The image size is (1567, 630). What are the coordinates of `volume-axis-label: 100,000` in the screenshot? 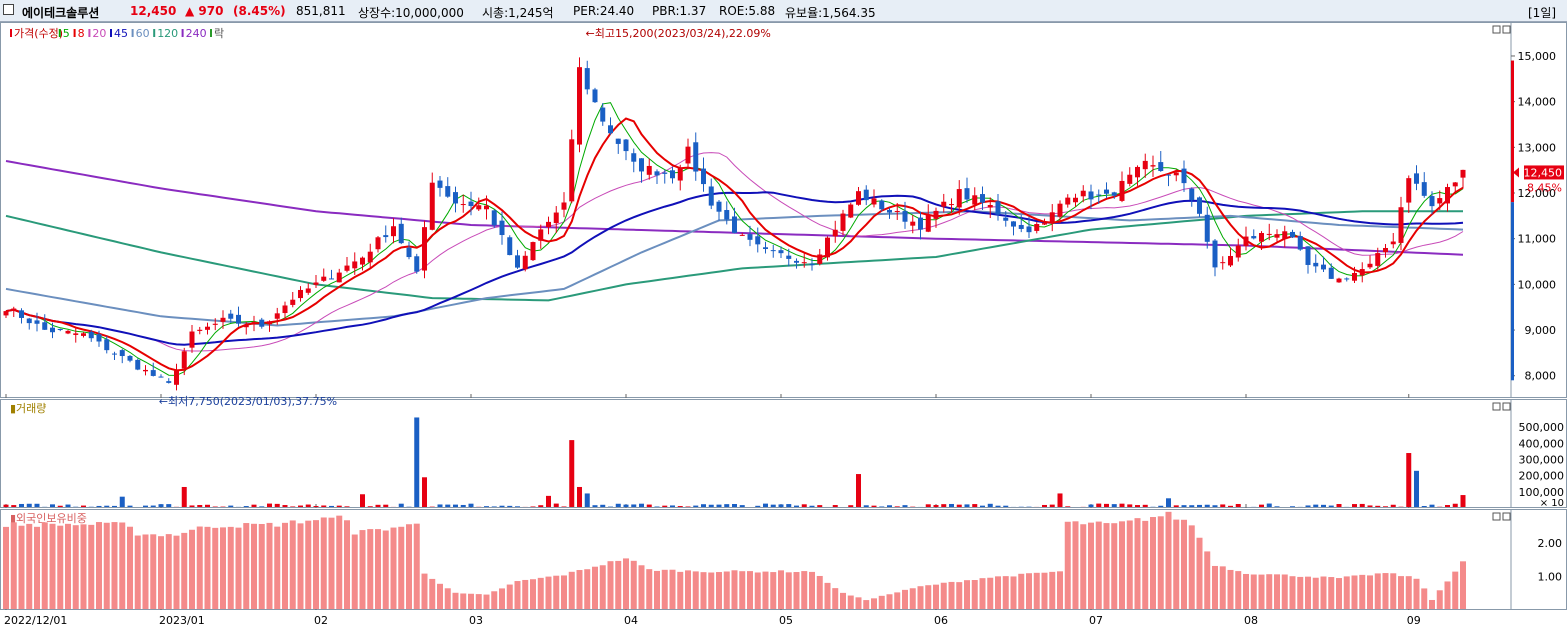 It's located at (1542, 492).